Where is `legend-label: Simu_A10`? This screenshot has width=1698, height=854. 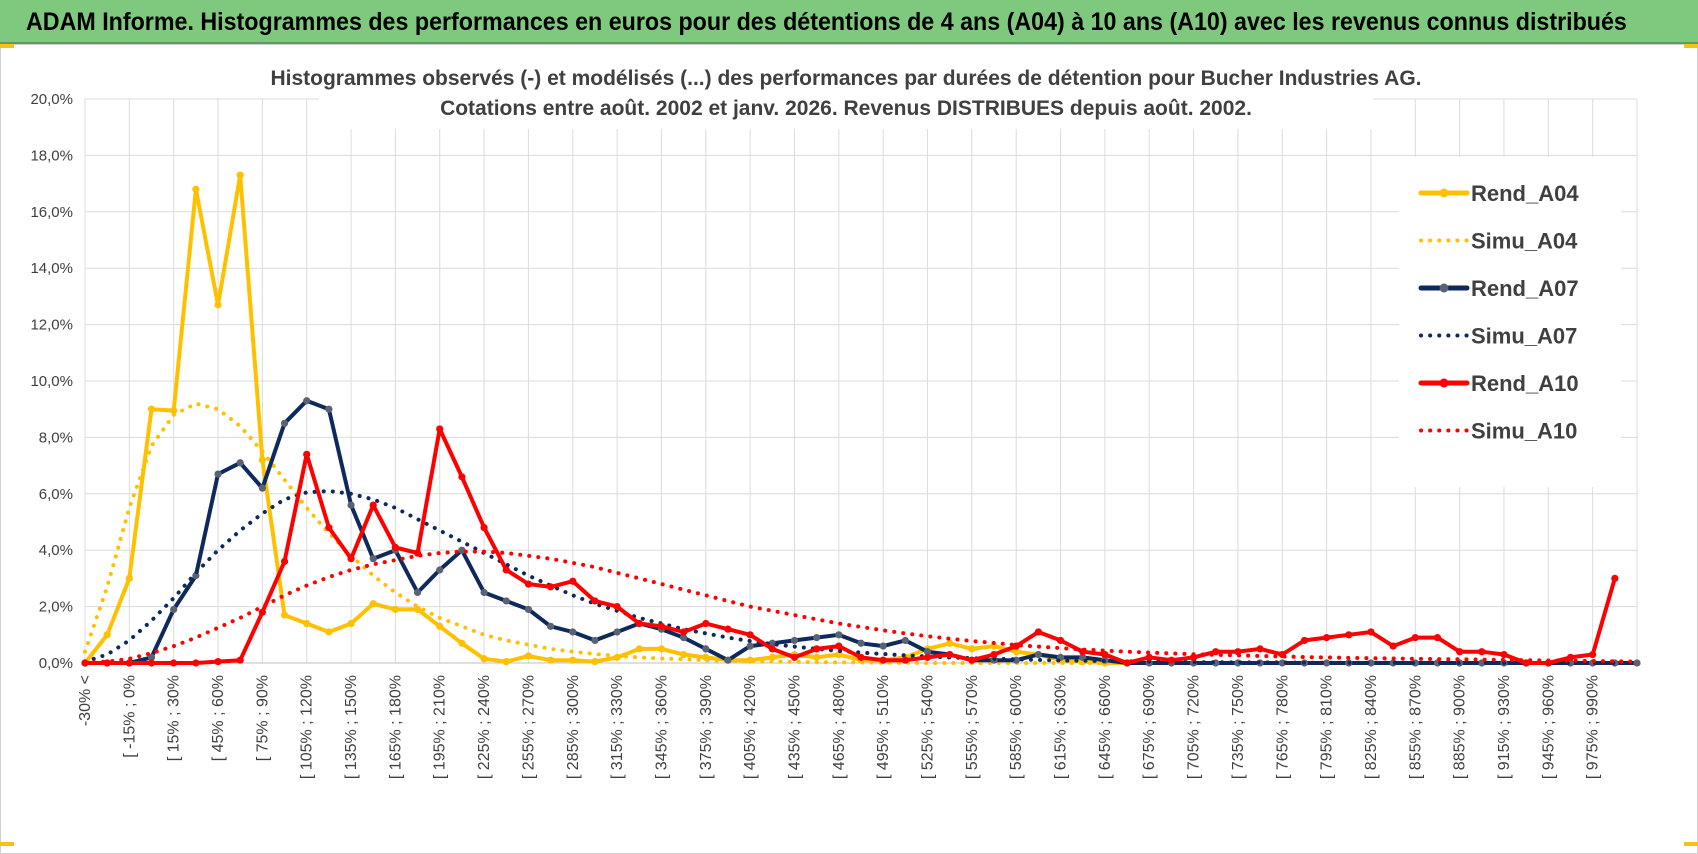
legend-label: Simu_A10 is located at coordinates (1524, 431).